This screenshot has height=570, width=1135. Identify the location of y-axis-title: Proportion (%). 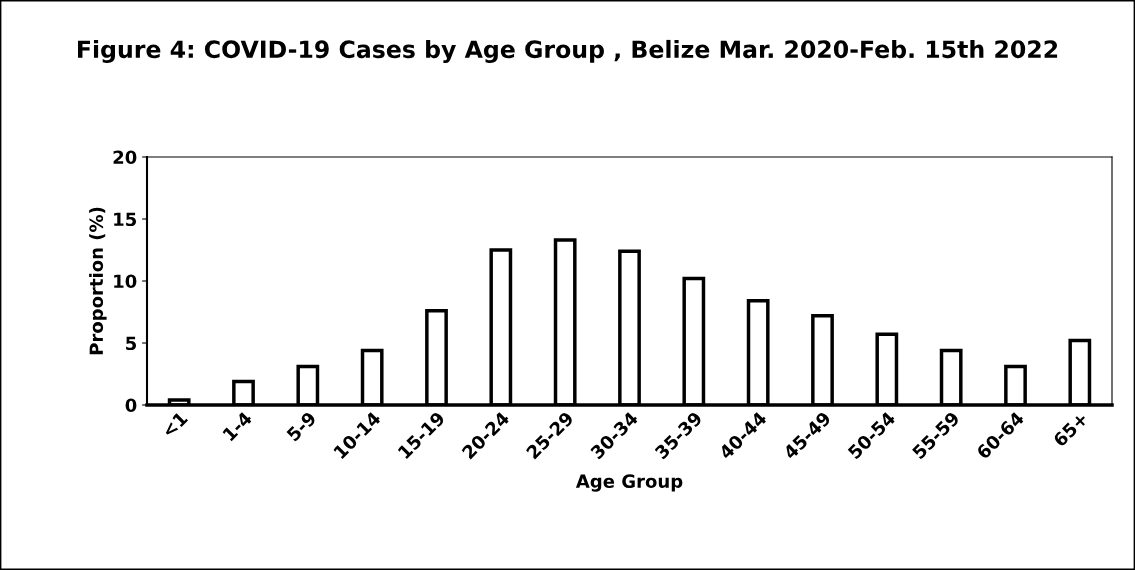
(98, 281).